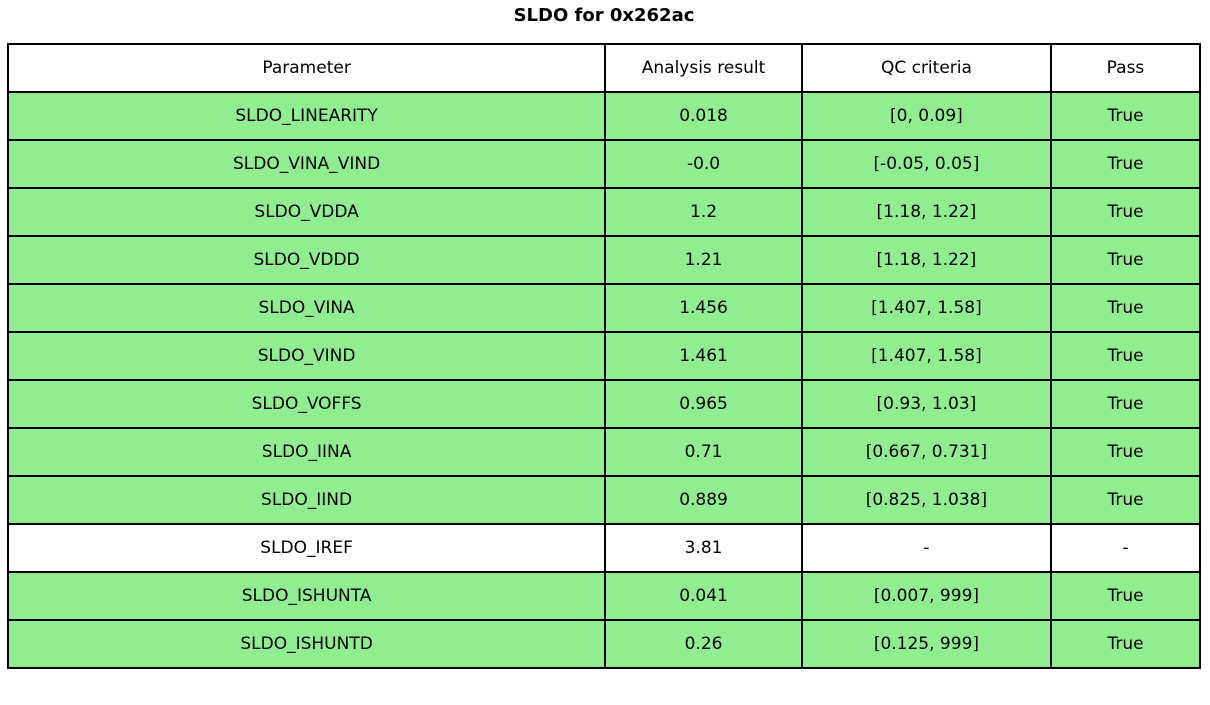 This screenshot has height=705, width=1210. Describe the element at coordinates (306, 68) in the screenshot. I see `column-header-parameter: Parameter` at that location.